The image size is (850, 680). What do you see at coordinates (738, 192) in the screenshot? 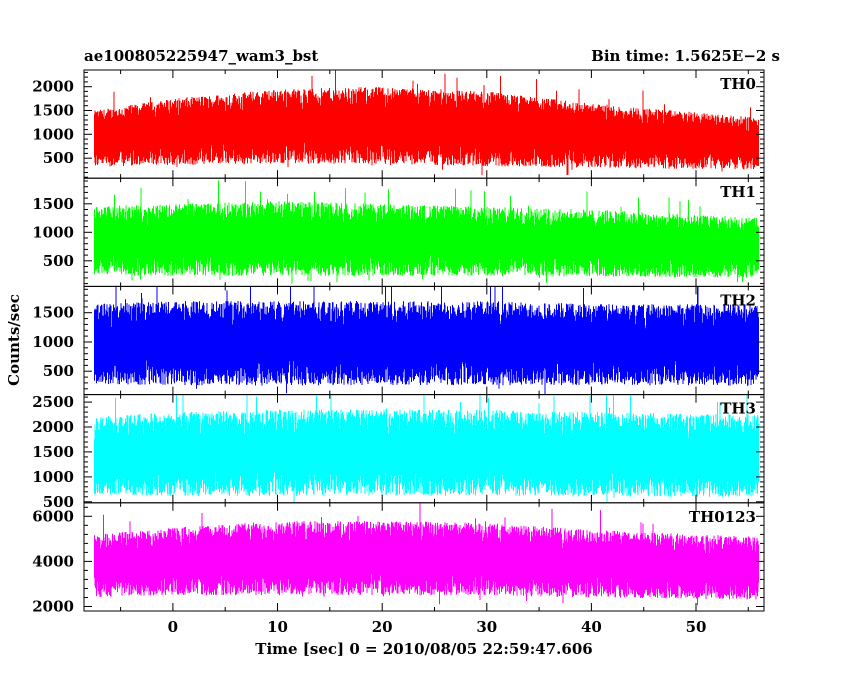
I see `panel-label-th1: TH1` at bounding box center [738, 192].